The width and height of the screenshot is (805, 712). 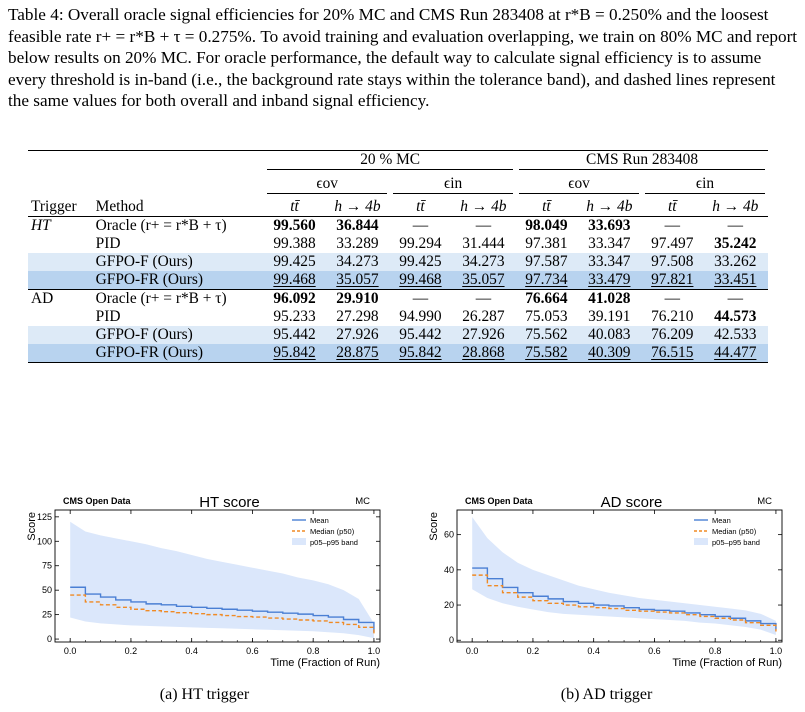 I want to click on y-tick-label: 75, so click(x=47, y=566).